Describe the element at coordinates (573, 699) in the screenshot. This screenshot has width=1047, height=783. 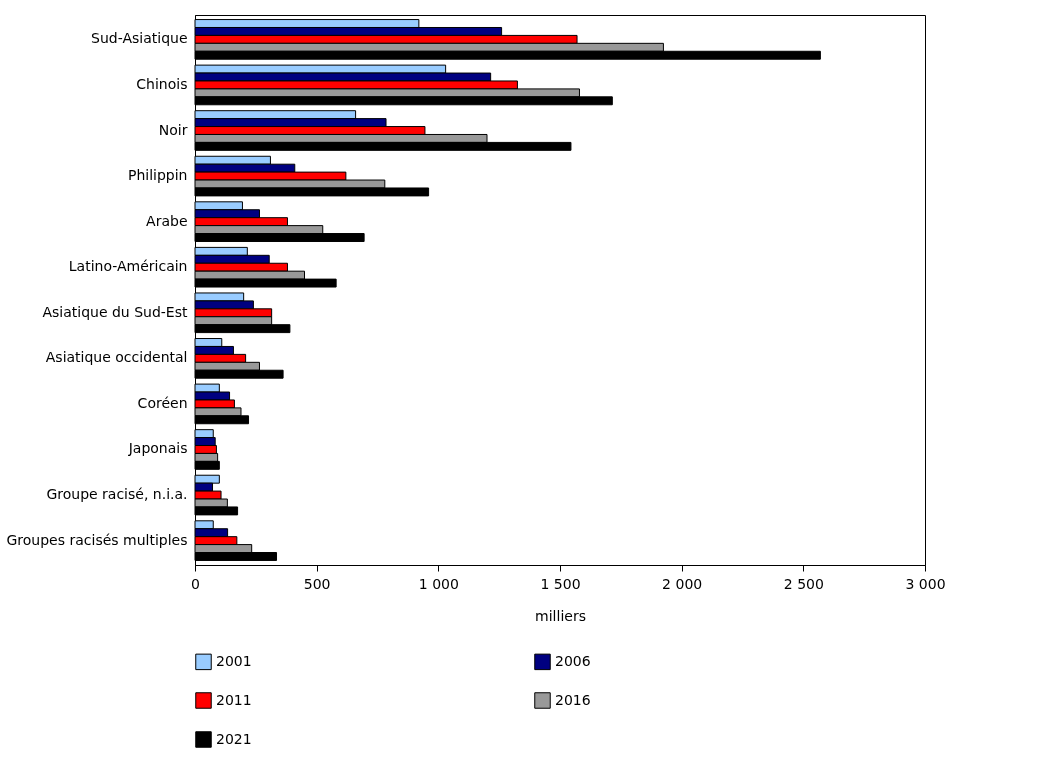
I see `legend-label: 2016` at that location.